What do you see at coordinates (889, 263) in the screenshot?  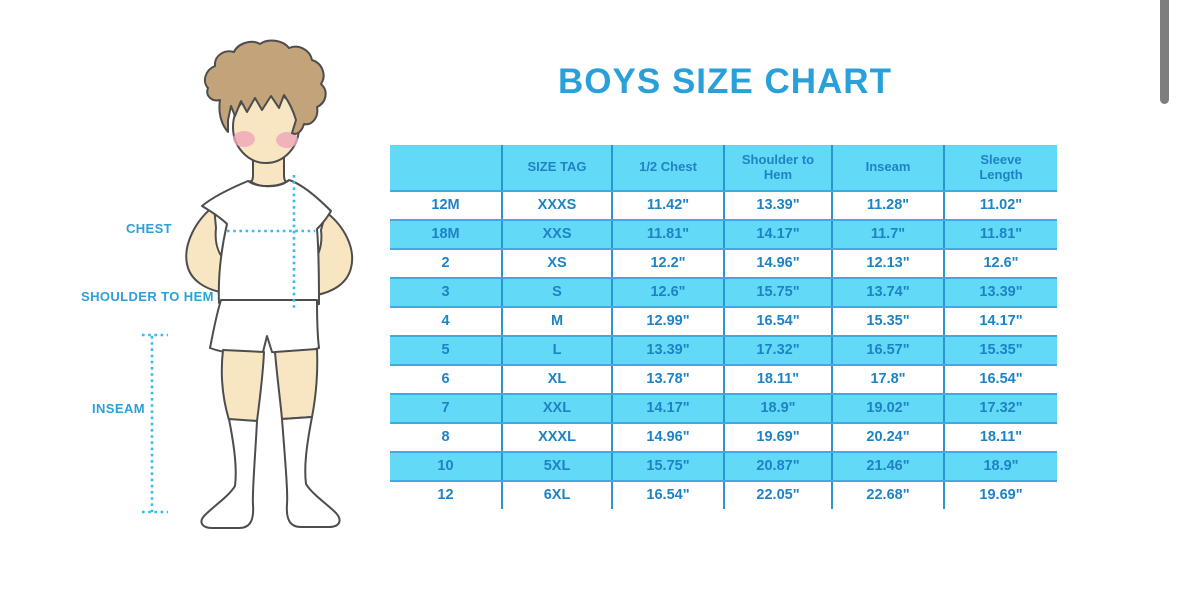 I see `table-cell: 12.13"` at bounding box center [889, 263].